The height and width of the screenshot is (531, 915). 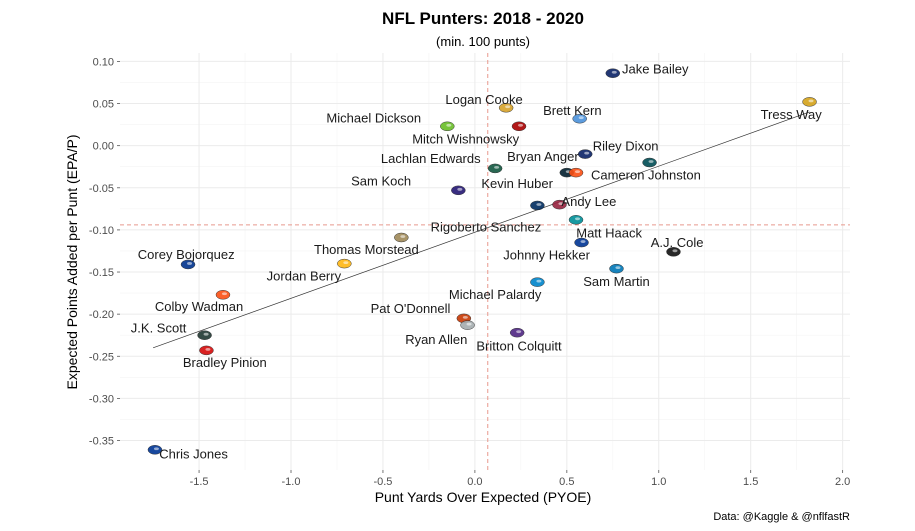 I want to click on point-matt-haack, so click(x=576, y=220).